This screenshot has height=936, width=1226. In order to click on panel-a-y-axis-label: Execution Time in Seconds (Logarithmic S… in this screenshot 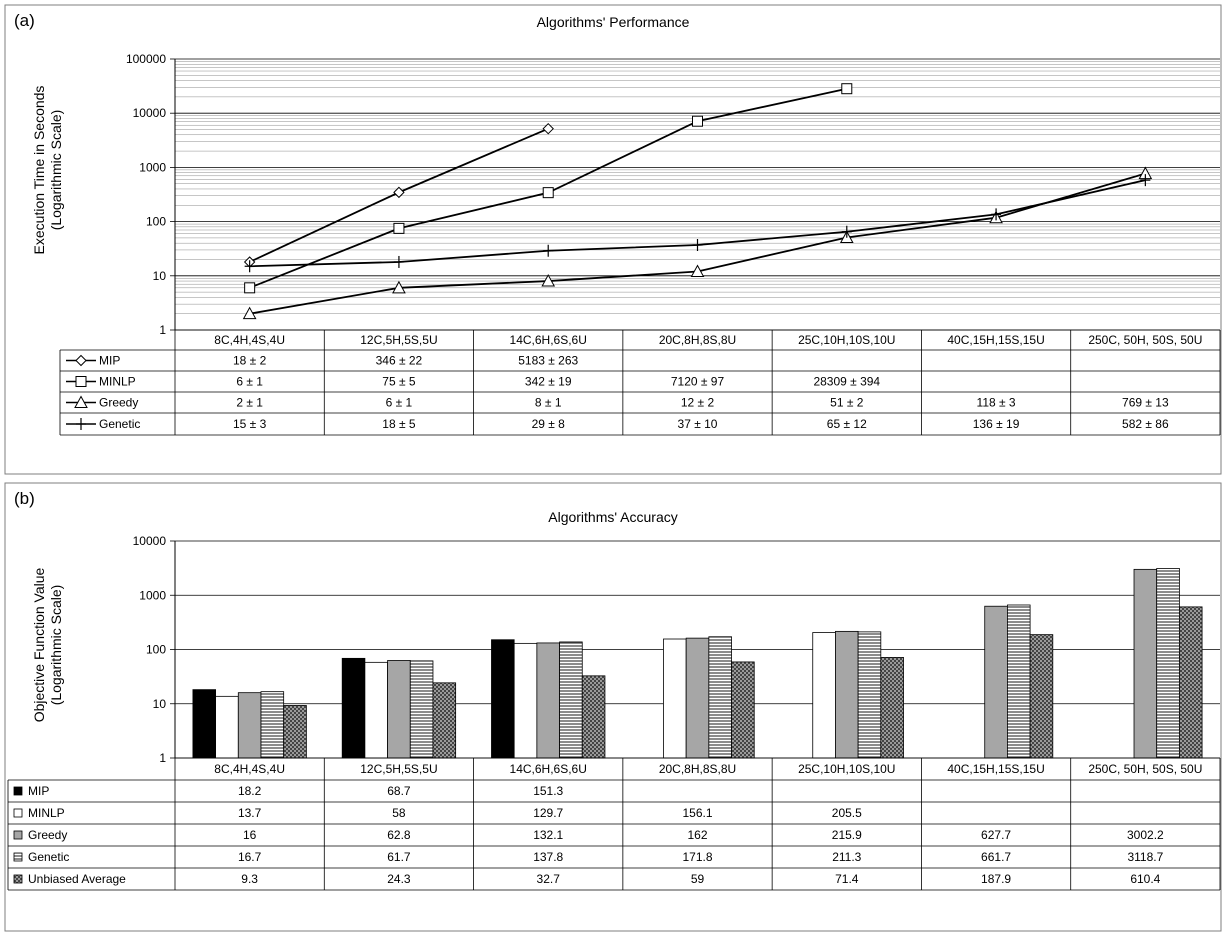, I will do `click(47, 170)`.